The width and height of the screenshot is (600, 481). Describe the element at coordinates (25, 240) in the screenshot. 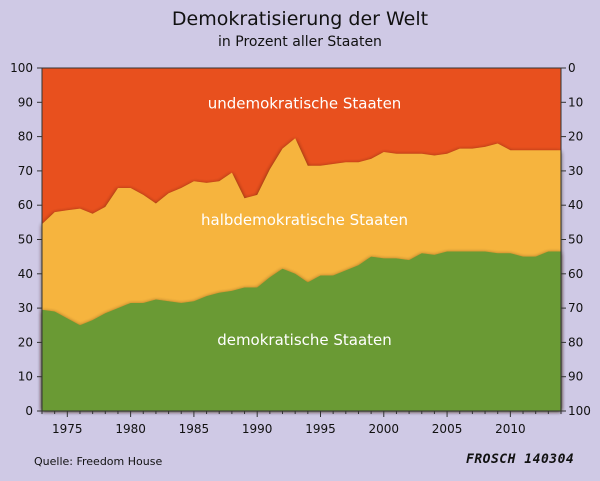

I see `y-tick-label-left: 50` at that location.